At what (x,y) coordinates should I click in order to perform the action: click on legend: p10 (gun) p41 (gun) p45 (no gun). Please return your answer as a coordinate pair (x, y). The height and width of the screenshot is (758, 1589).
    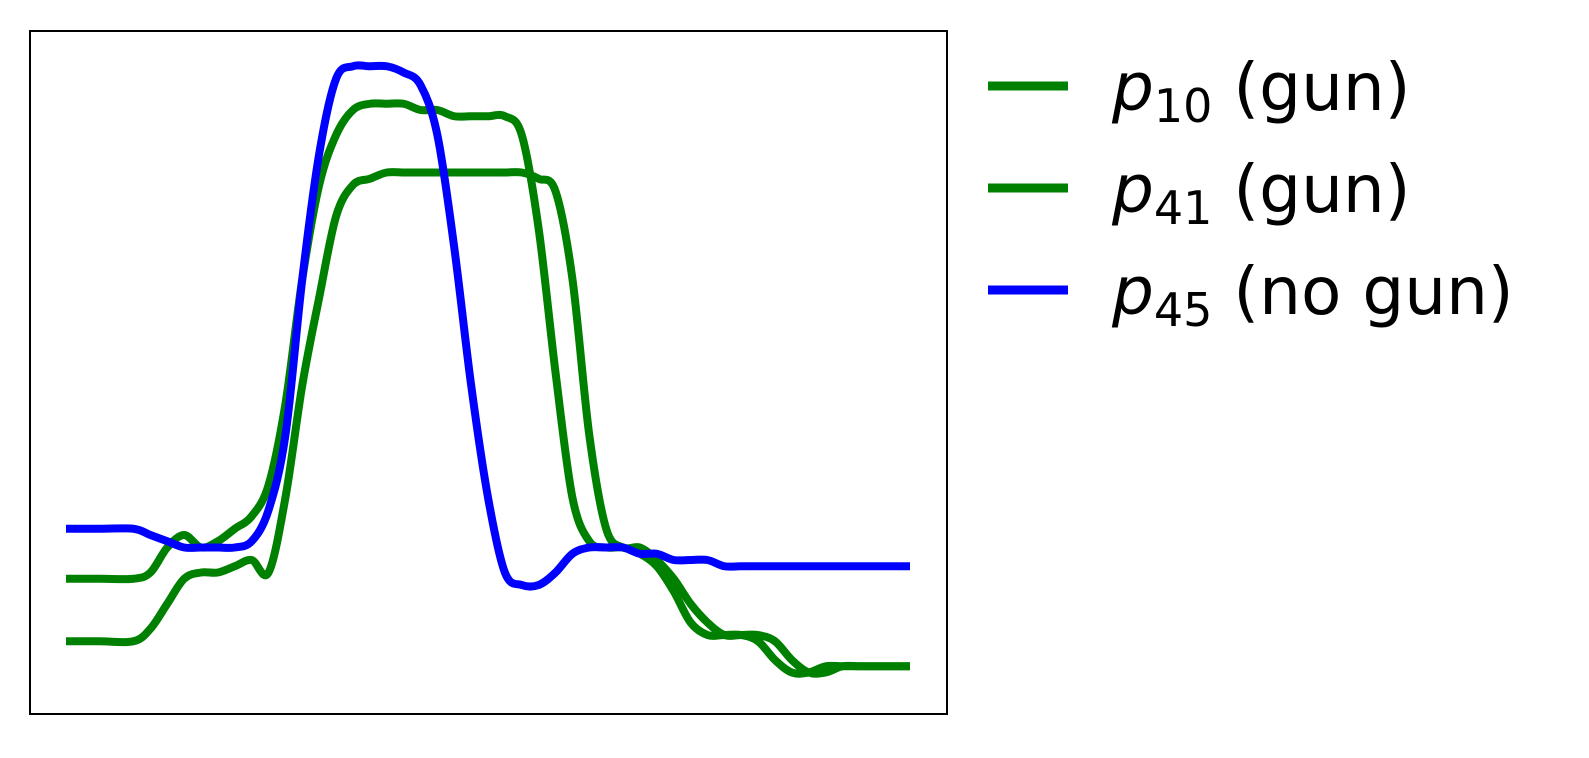
    Looking at the image, I should click on (1251, 193).